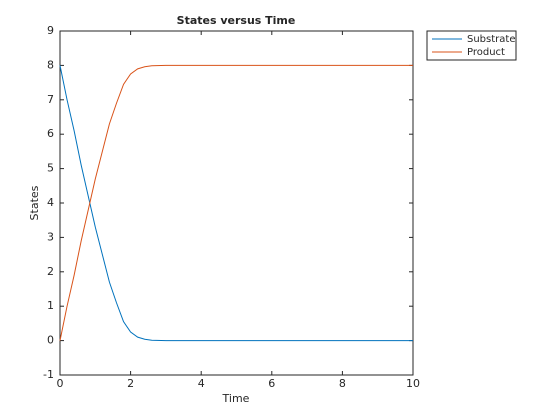 This screenshot has height=420, width=560. What do you see at coordinates (50, 168) in the screenshot?
I see `y-tick-label: 5` at bounding box center [50, 168].